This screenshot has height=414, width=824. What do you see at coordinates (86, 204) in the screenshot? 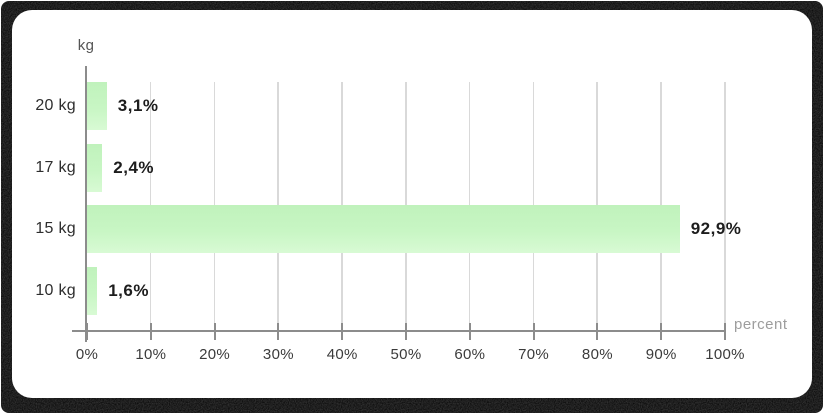
I see `y-axis-line` at bounding box center [86, 204].